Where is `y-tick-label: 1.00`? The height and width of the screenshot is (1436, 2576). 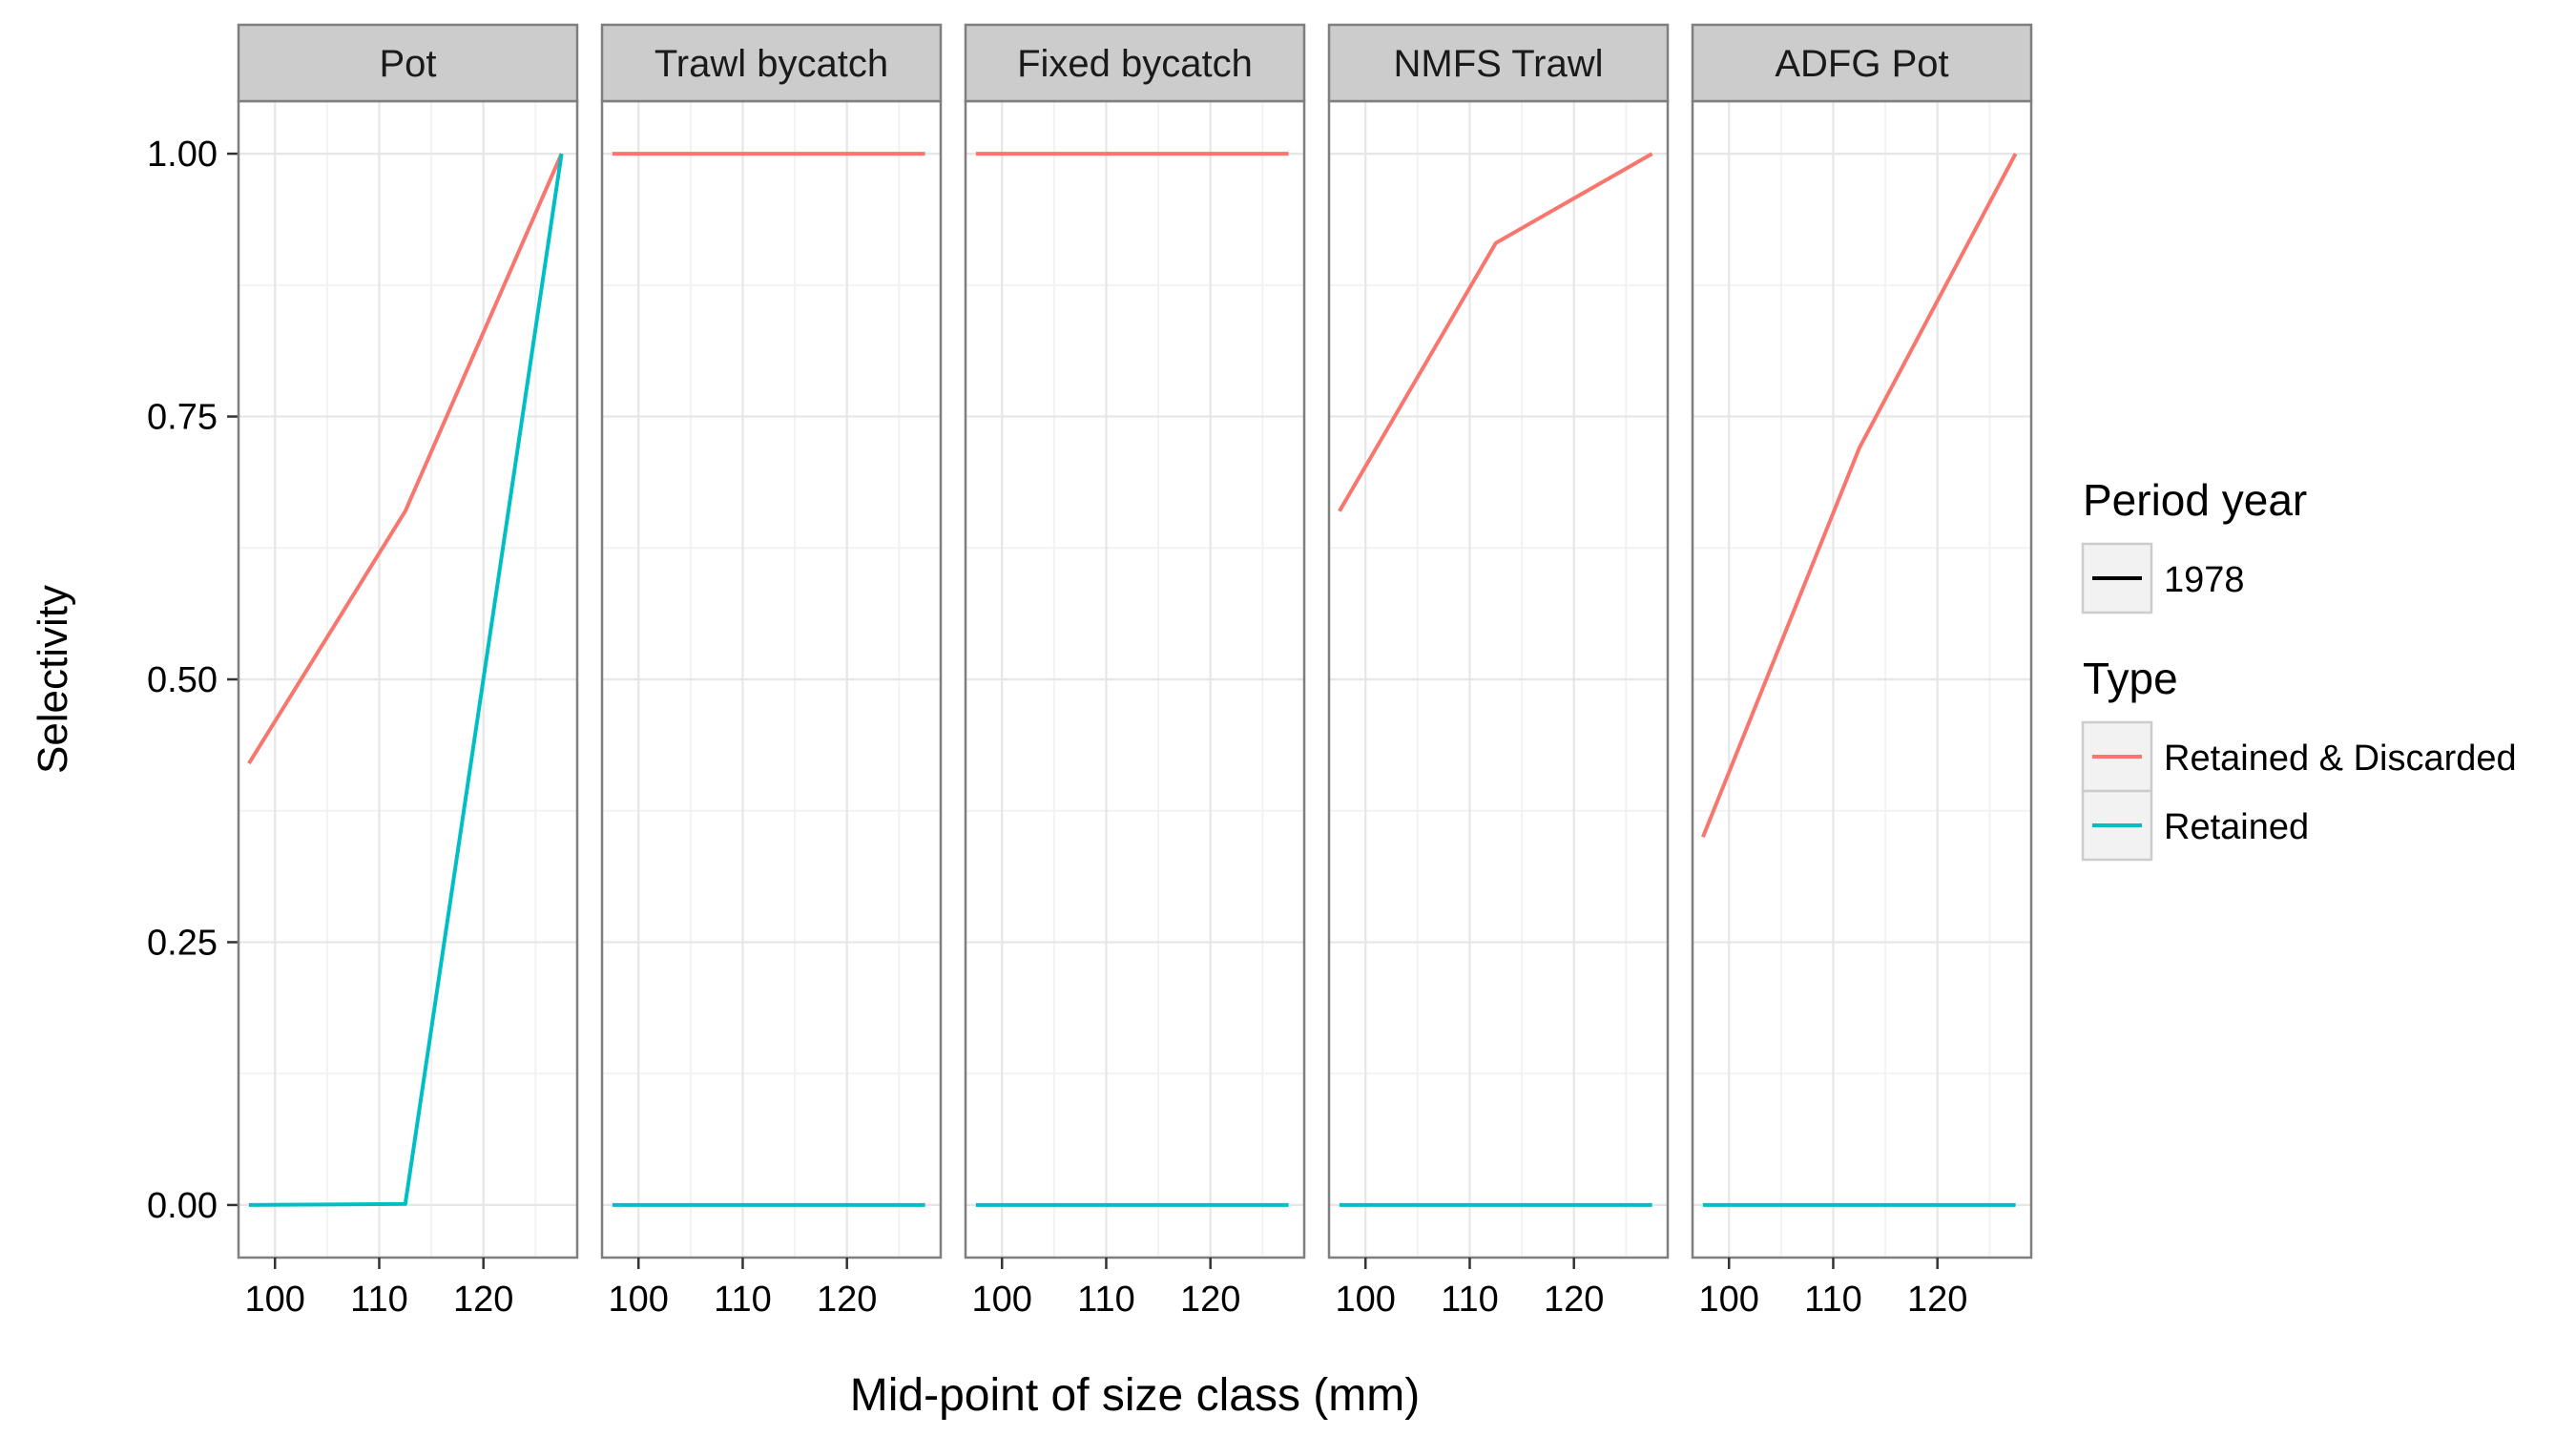
y-tick-label: 1.00 is located at coordinates (182, 155).